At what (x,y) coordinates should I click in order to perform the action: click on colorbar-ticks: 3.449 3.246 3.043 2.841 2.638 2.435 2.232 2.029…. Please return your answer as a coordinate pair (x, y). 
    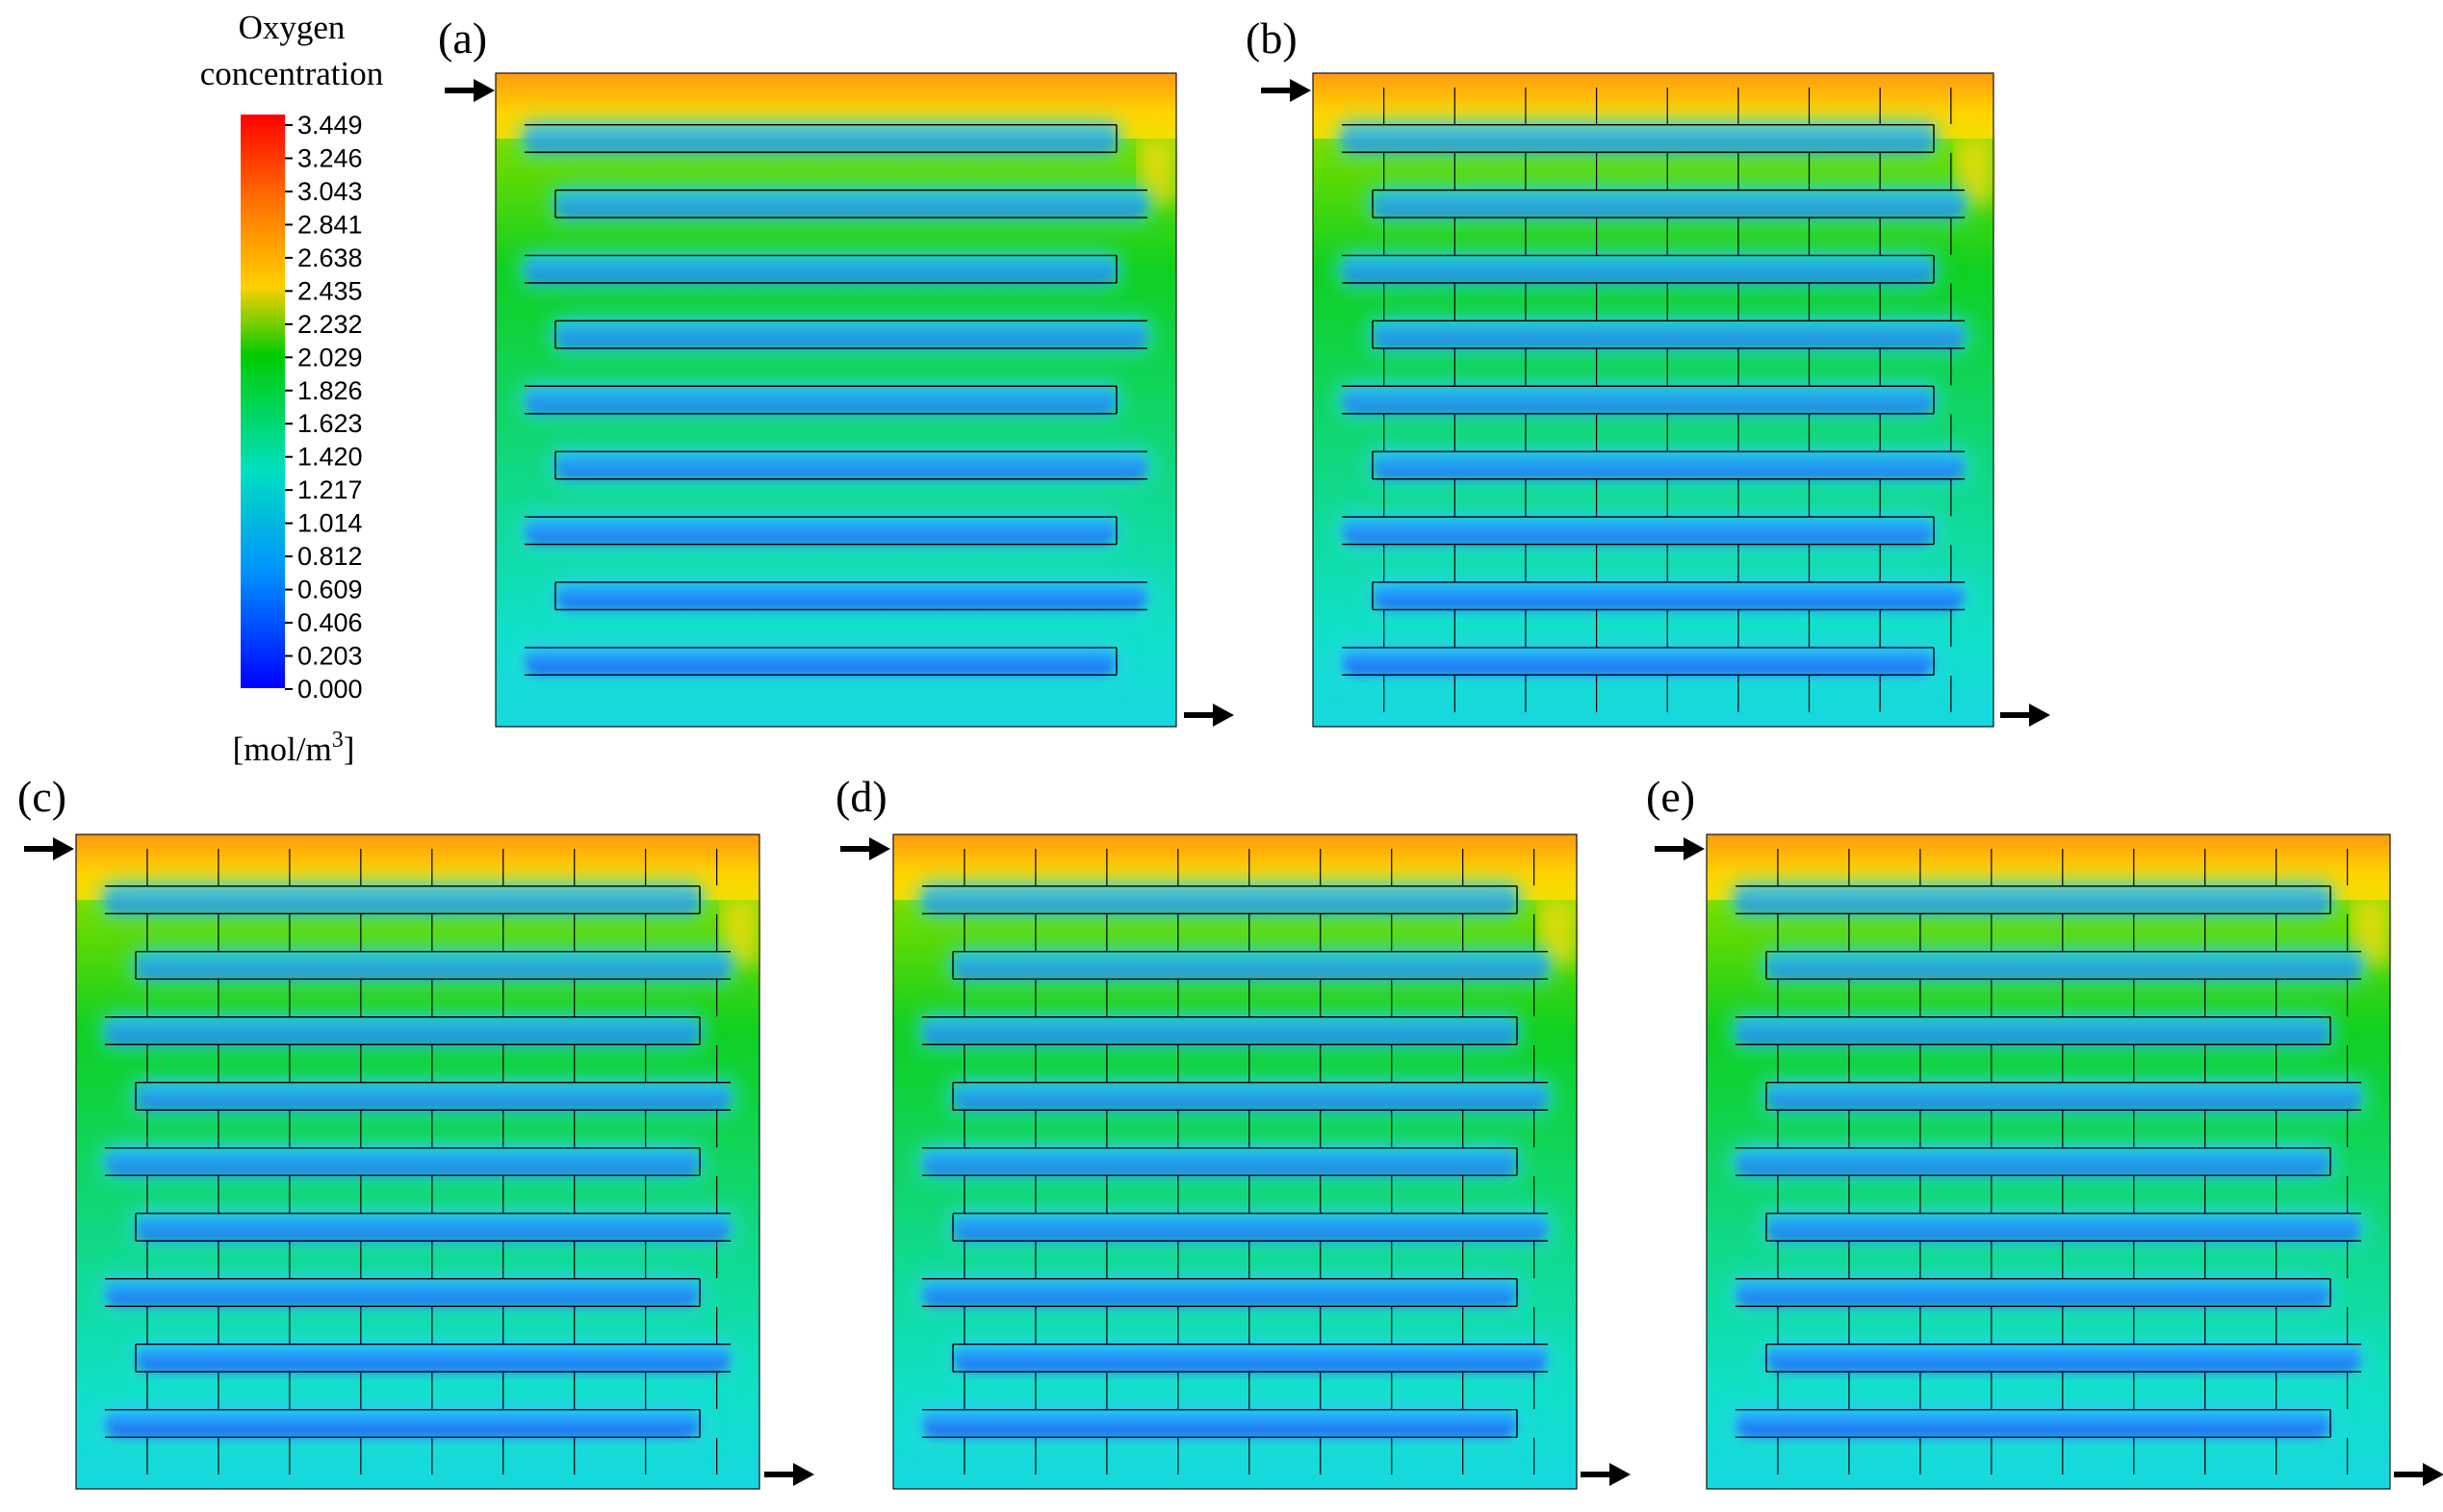
    Looking at the image, I should click on (324, 407).